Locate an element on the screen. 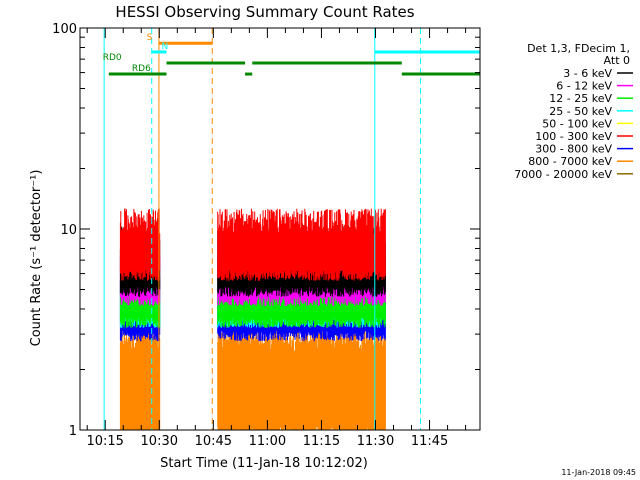 This screenshot has width=640, height=480. legend-entry-label: 12 - 25 keV is located at coordinates (580, 98).